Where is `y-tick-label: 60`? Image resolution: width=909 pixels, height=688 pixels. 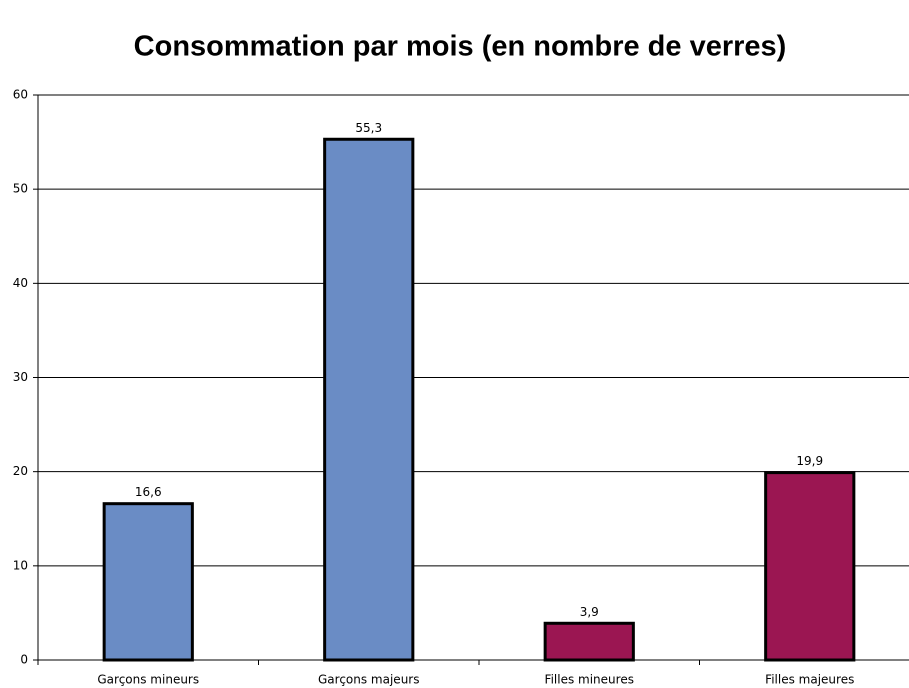 y-tick-label: 60 is located at coordinates (20, 95).